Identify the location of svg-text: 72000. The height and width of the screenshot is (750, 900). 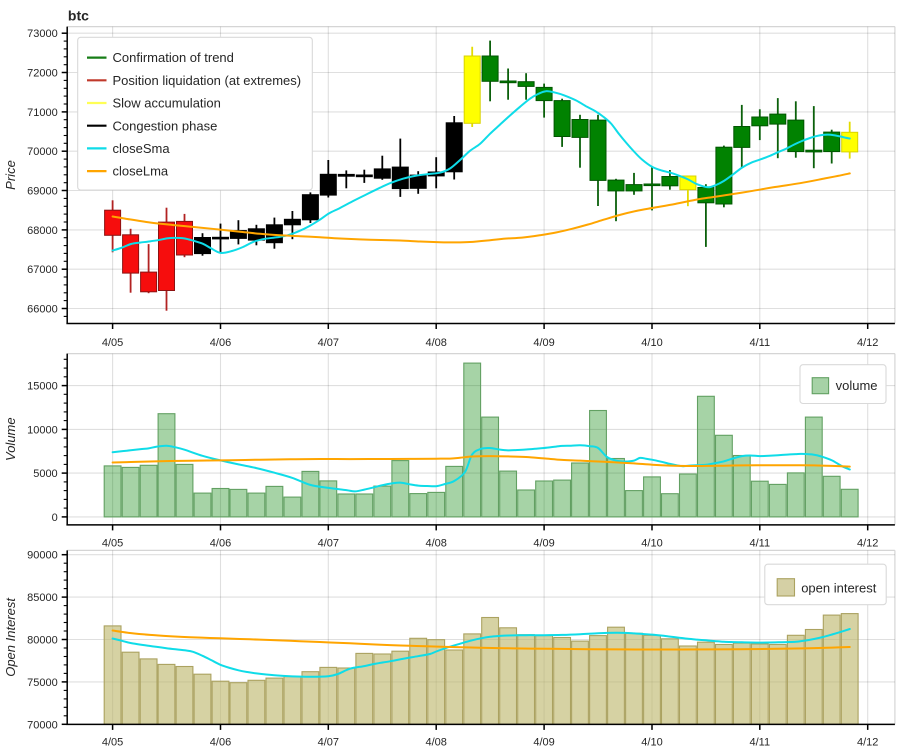
(42, 74).